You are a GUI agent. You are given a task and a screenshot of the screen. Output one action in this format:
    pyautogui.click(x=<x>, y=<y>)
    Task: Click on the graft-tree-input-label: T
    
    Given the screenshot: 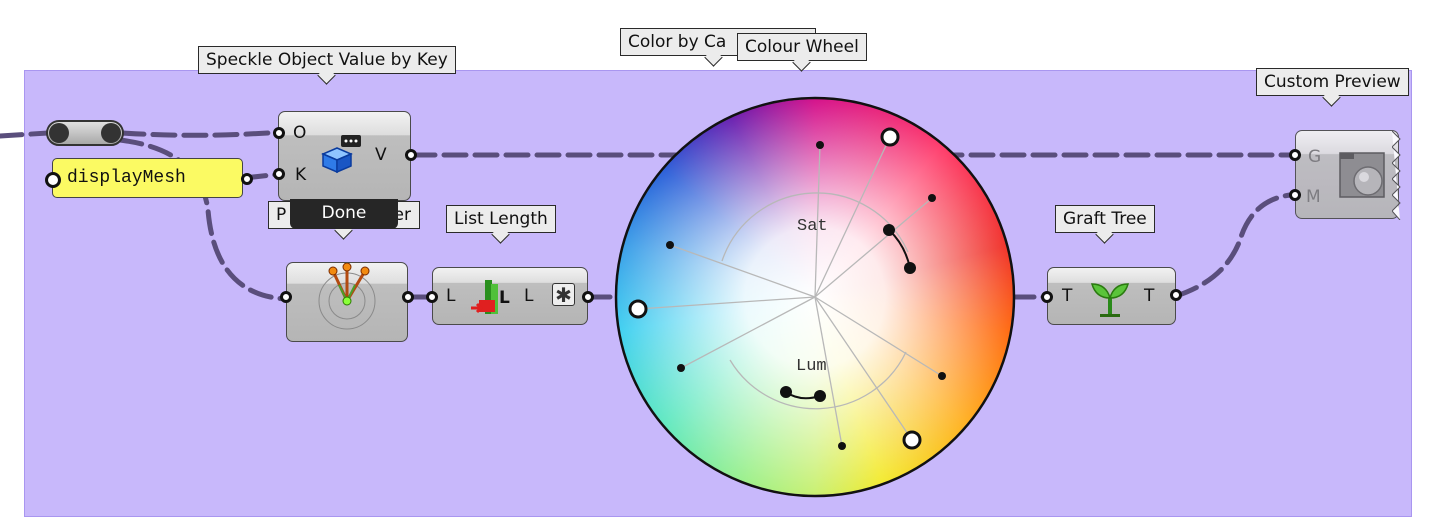 What is the action you would take?
    pyautogui.click(x=1067, y=296)
    